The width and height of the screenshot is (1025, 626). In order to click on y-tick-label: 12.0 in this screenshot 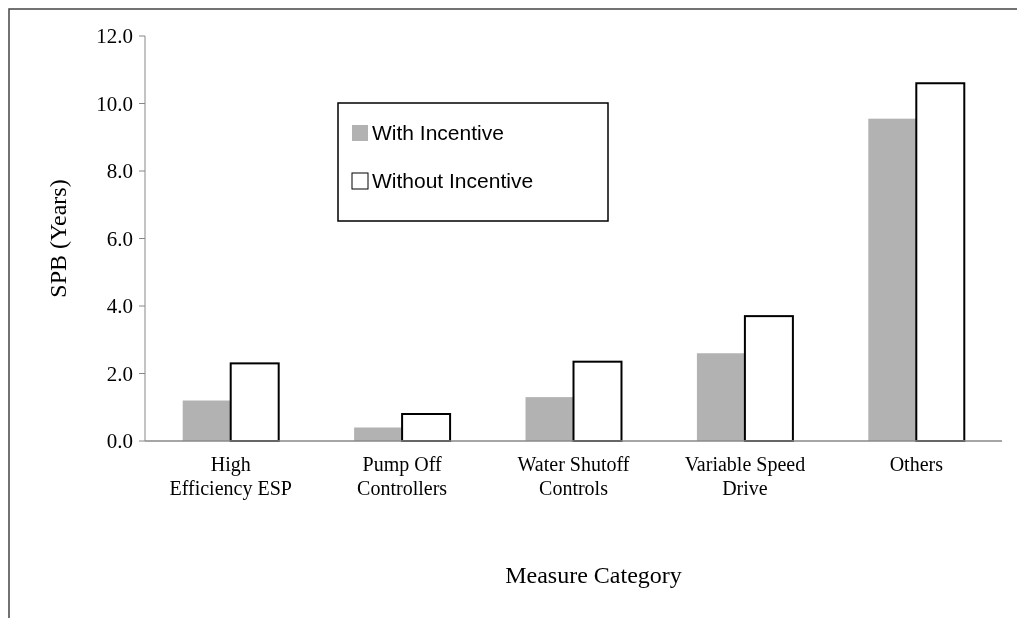, I will do `click(114, 36)`.